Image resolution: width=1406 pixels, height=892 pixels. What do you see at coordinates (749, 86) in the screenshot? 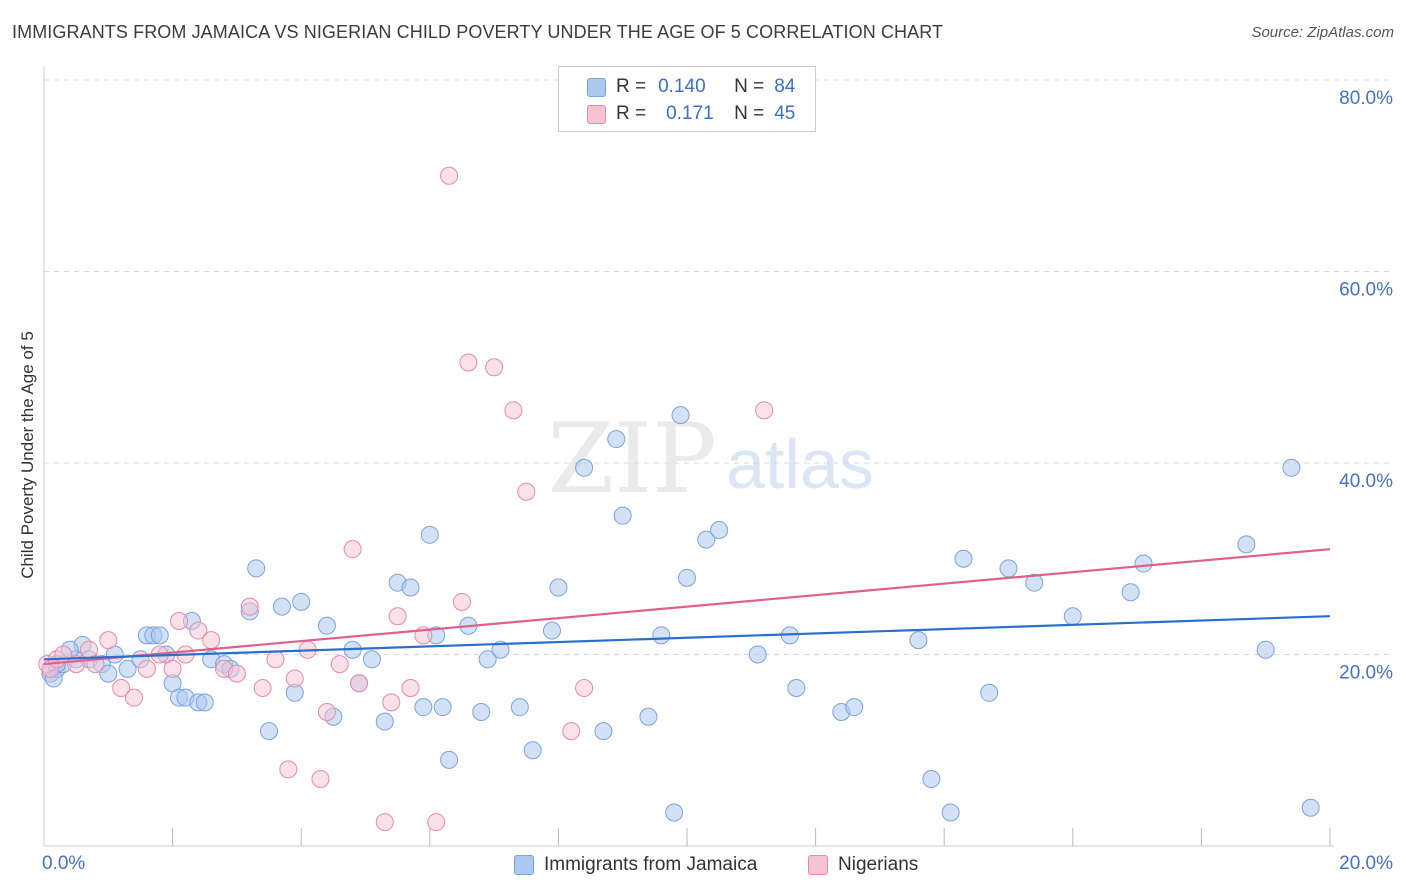
I see `legend-n-label: N =` at bounding box center [749, 86].